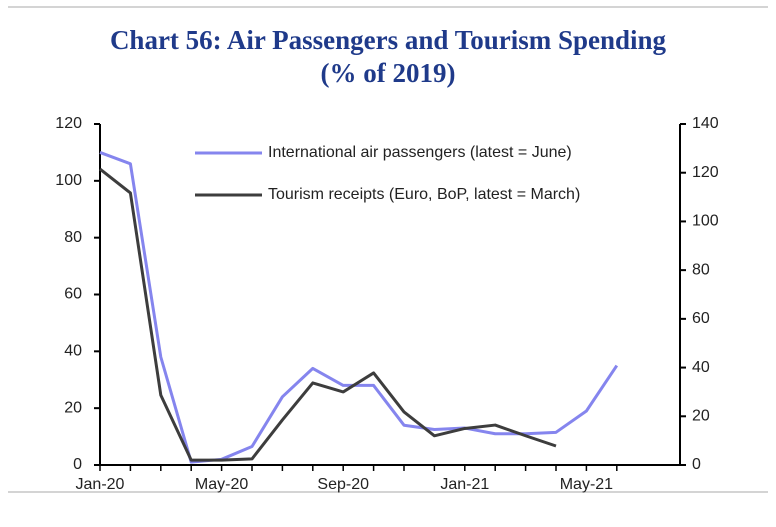 The image size is (776, 527). What do you see at coordinates (73, 237) in the screenshot?
I see `y-tick-label: 80` at bounding box center [73, 237].